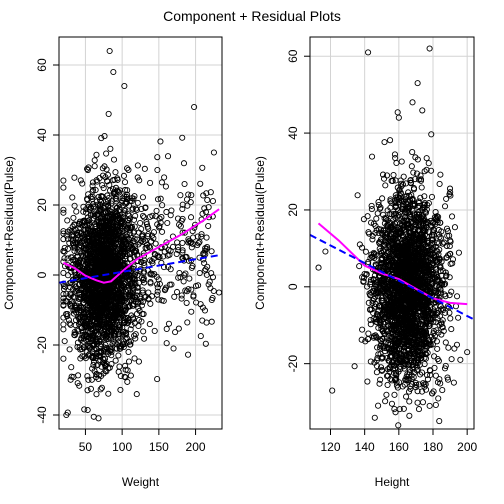 This screenshot has width=504, height=504. What do you see at coordinates (42, 345) in the screenshot?
I see `y-tick-label: -20` at bounding box center [42, 345].